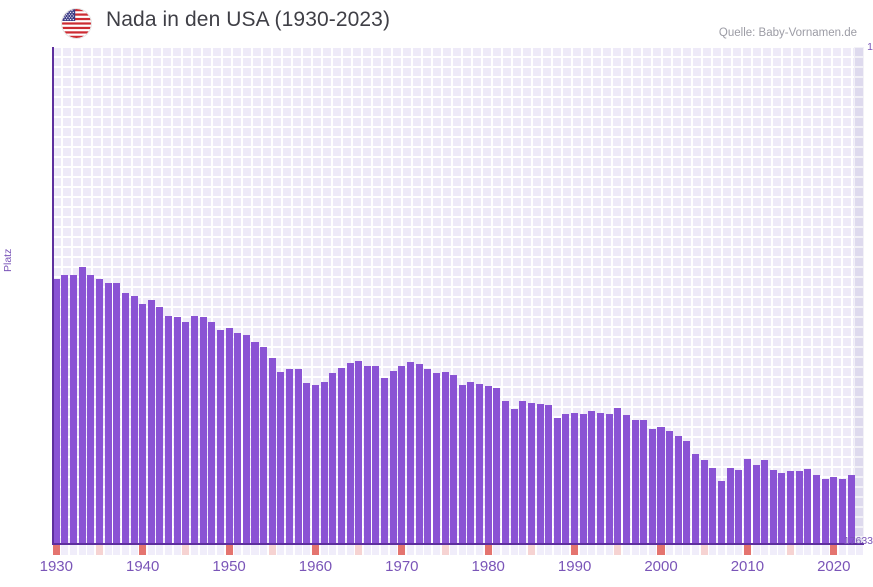  I want to click on x-tick-label: 2020, so click(834, 566).